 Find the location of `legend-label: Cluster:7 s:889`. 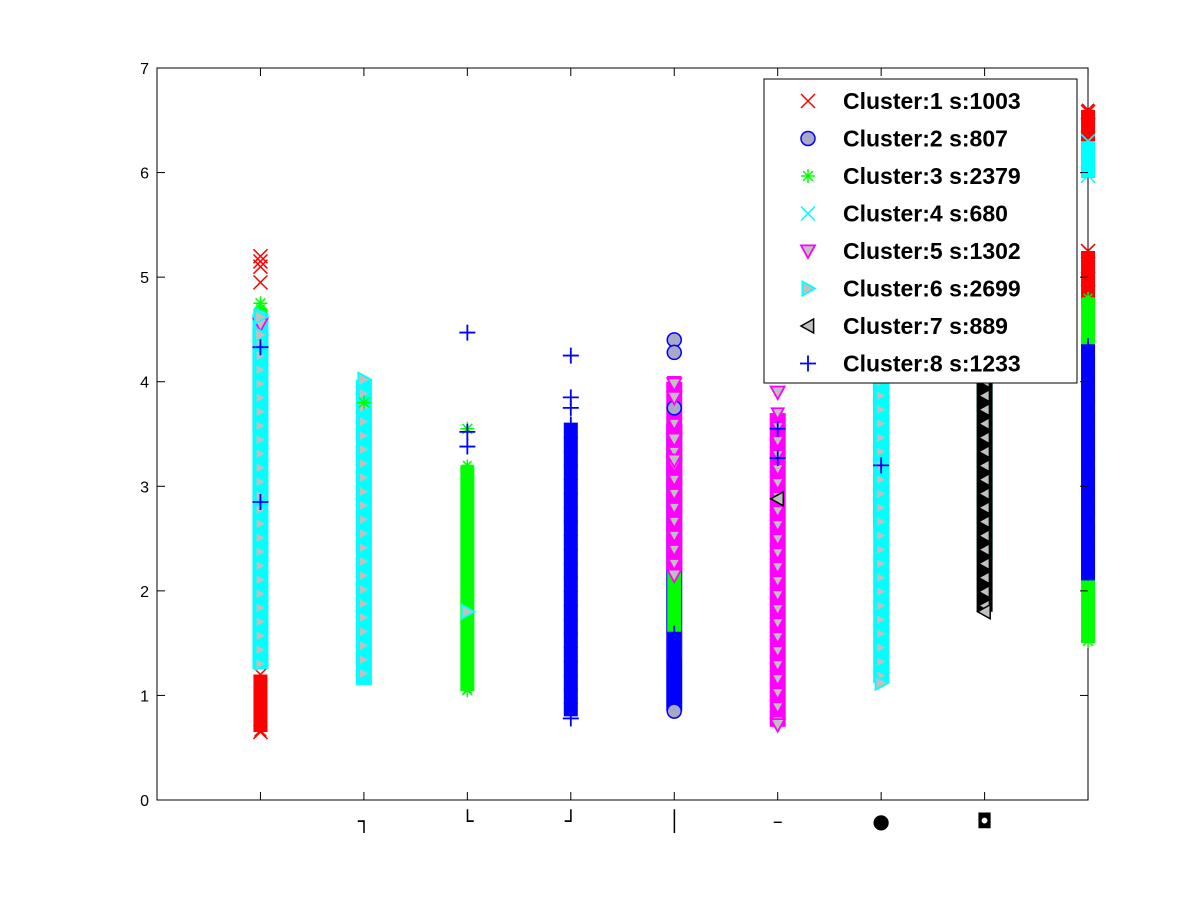

legend-label: Cluster:7 s:889 is located at coordinates (925, 326).